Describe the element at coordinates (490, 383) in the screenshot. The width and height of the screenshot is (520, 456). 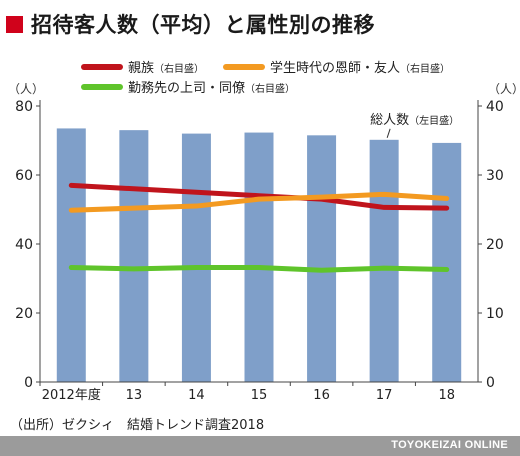
I see `right-tick-label-0: 0` at that location.